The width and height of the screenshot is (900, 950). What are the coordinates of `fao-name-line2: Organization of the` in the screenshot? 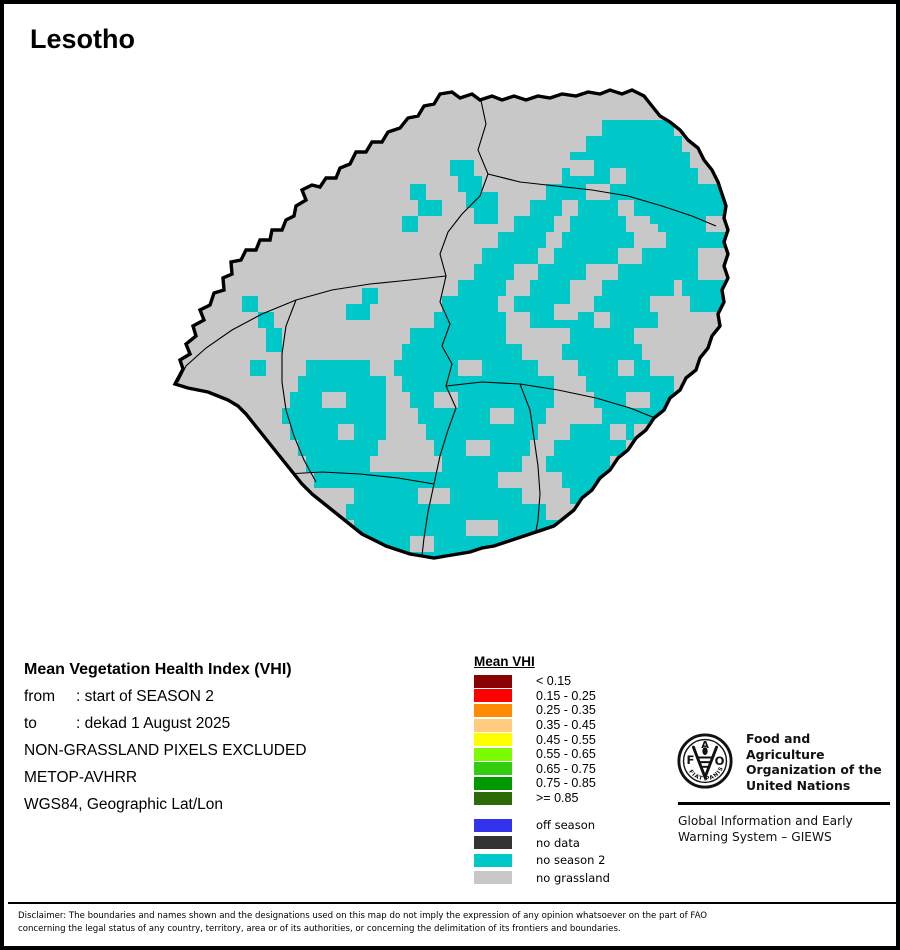 It's located at (814, 769).